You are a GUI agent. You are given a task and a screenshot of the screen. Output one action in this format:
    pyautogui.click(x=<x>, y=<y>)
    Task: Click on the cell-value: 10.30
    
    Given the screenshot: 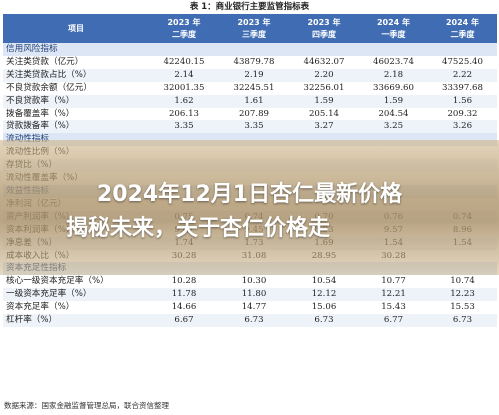 What is the action you would take?
    pyautogui.click(x=254, y=281)
    